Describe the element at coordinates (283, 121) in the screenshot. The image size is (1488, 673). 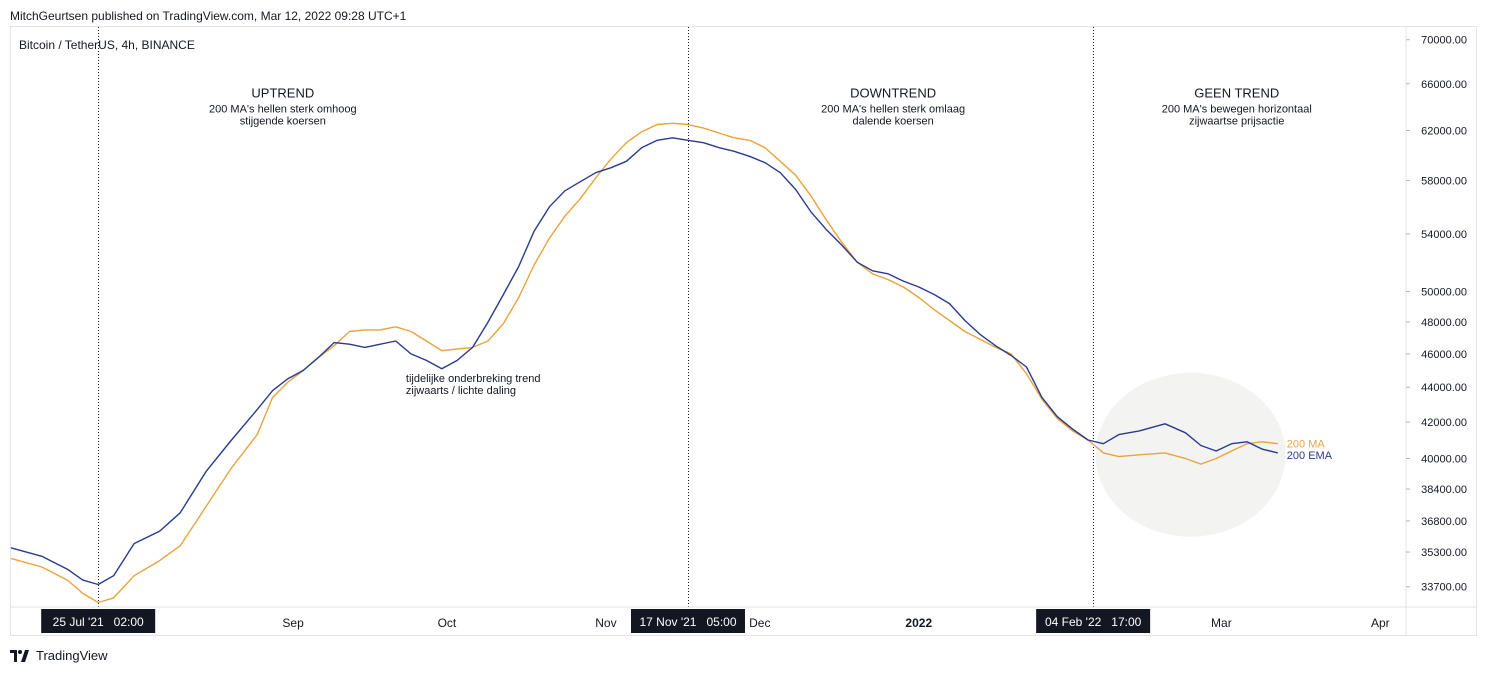
I see `annotation-text-0-1: stijgende koersen` at that location.